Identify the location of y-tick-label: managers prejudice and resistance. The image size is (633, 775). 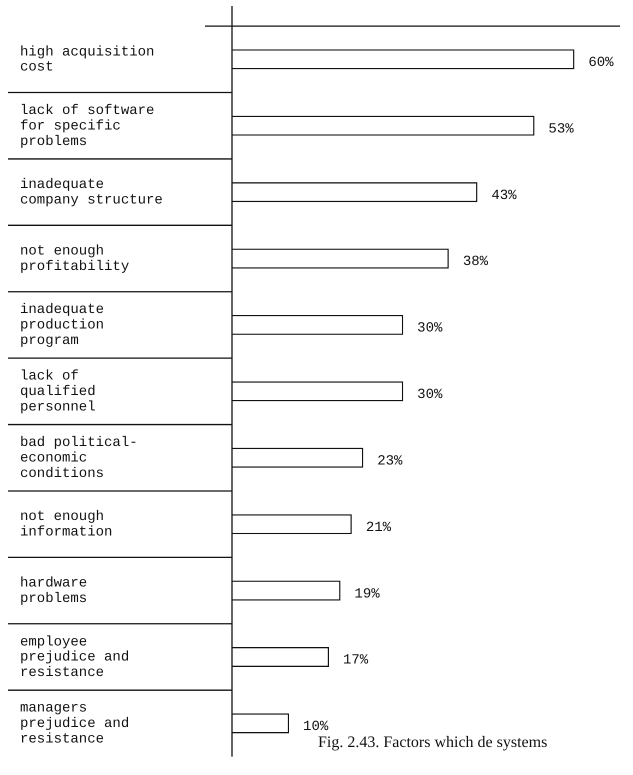
(75, 724).